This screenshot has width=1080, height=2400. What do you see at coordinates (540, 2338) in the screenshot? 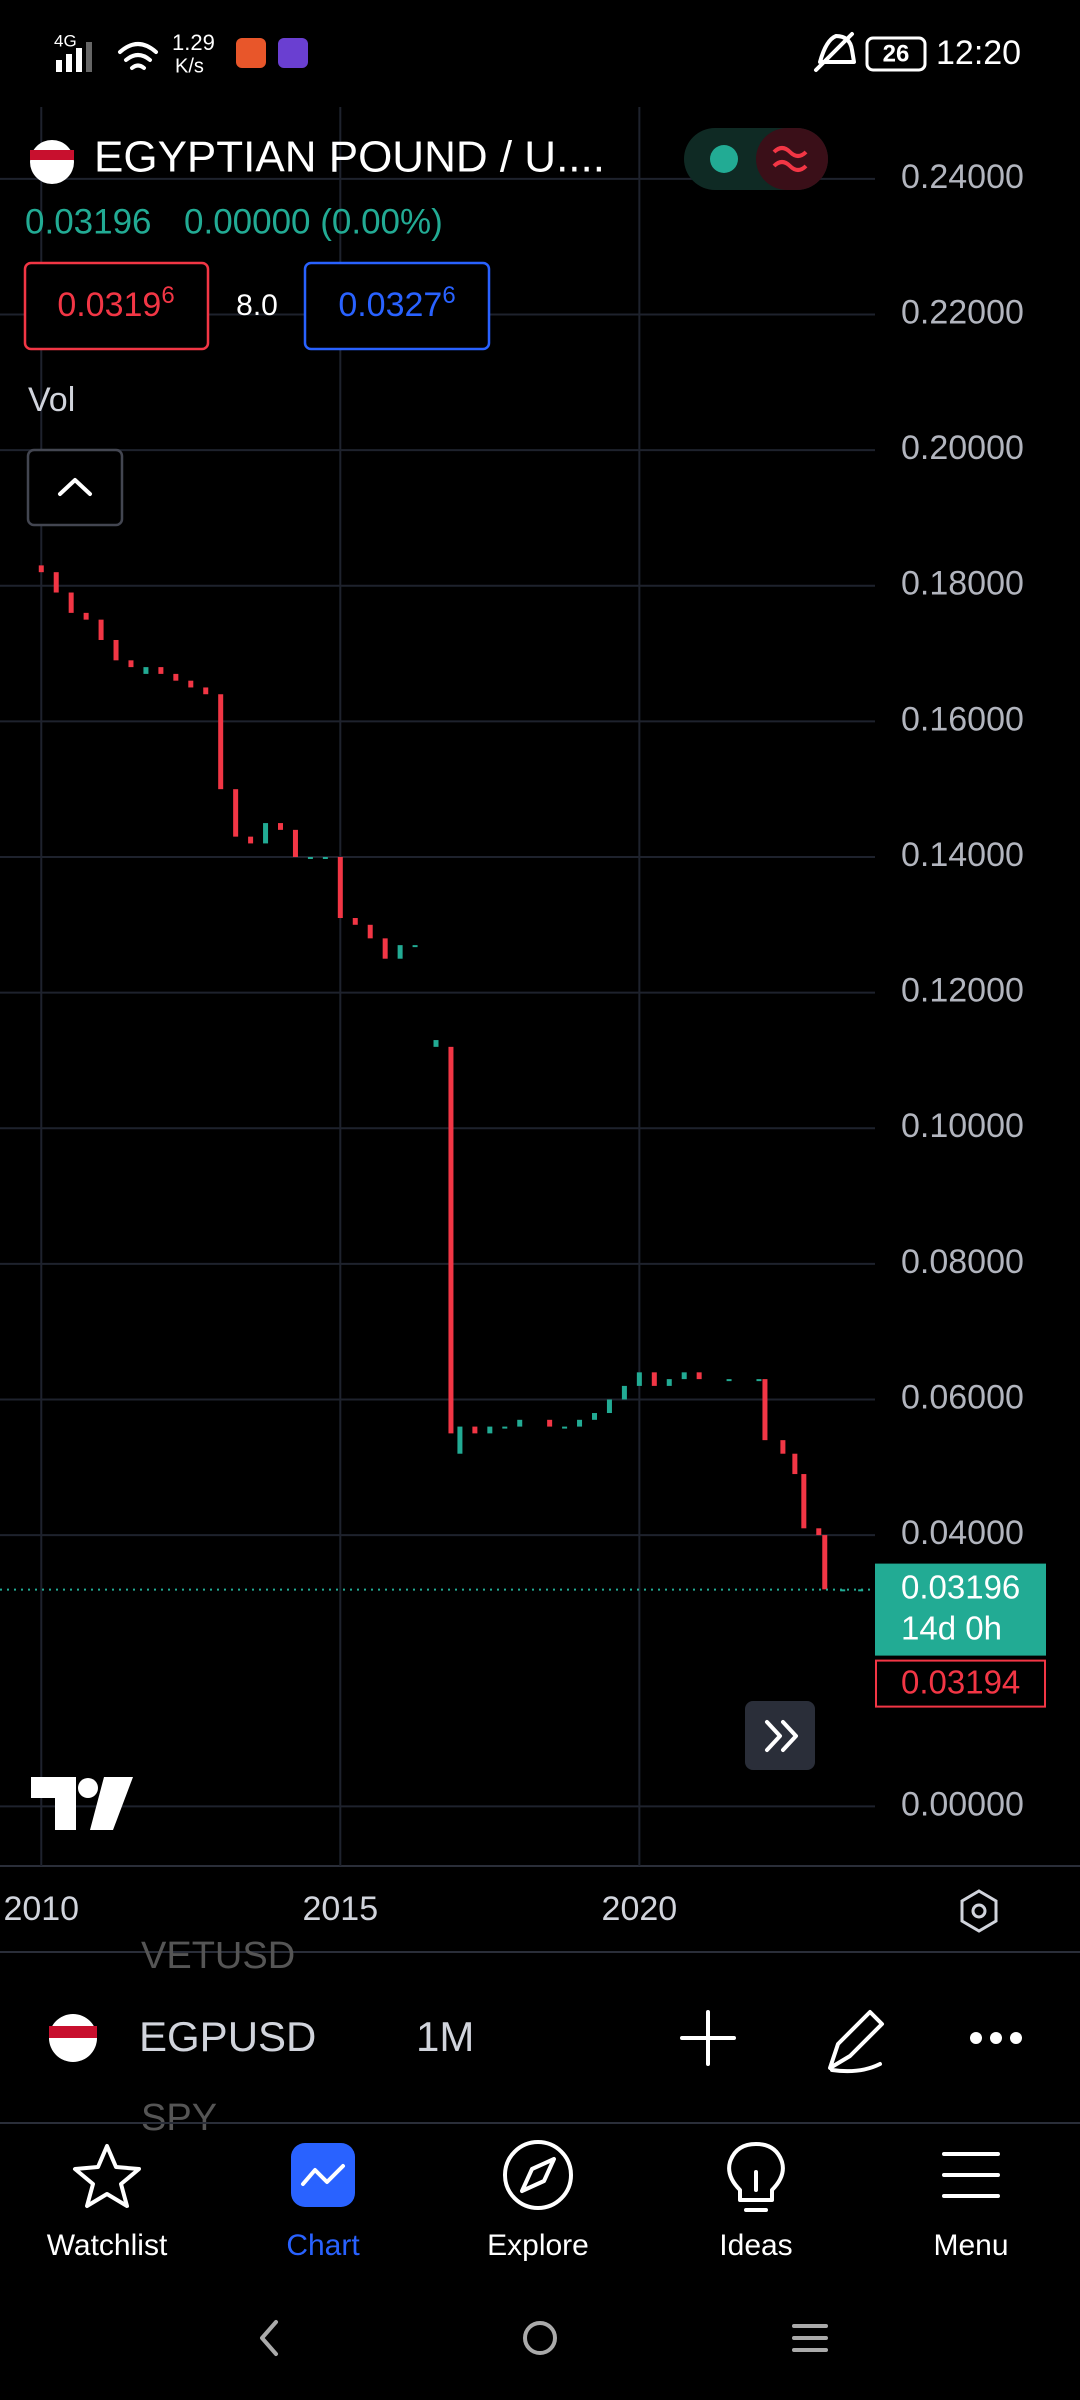
I see `home-button` at bounding box center [540, 2338].